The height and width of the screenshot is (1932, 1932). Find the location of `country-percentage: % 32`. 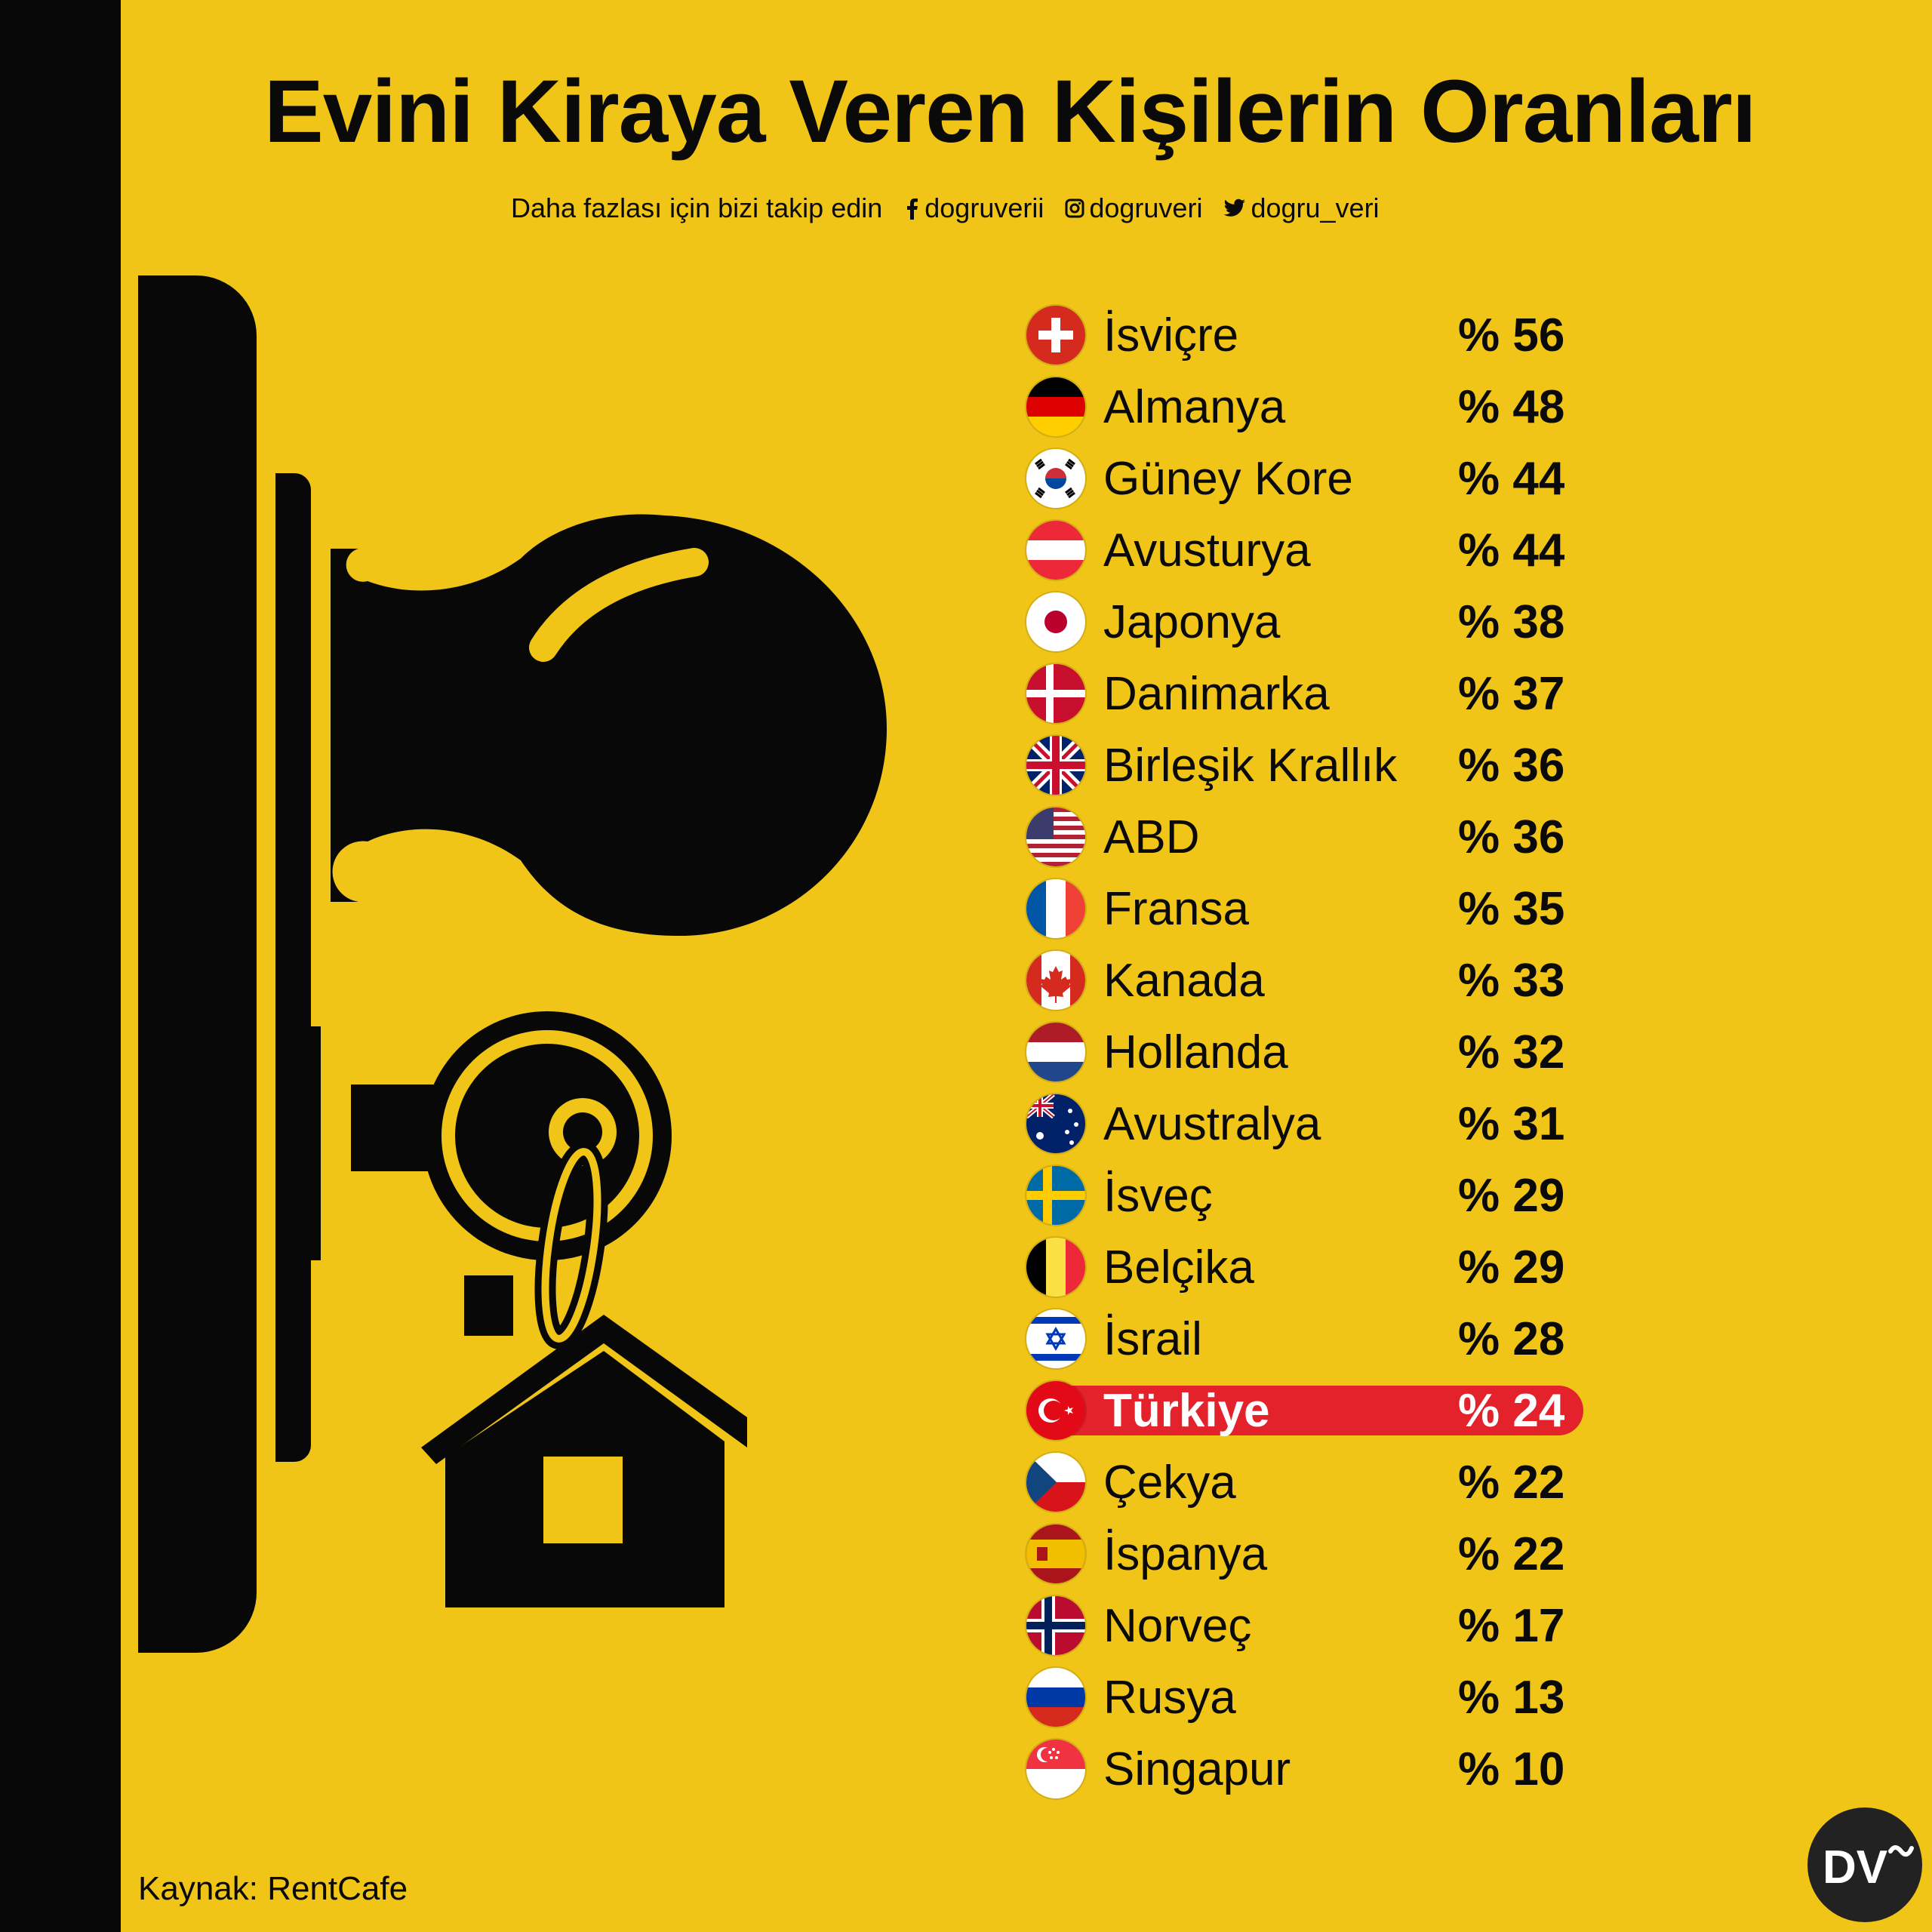

country-percentage: % 32 is located at coordinates (1511, 1052).